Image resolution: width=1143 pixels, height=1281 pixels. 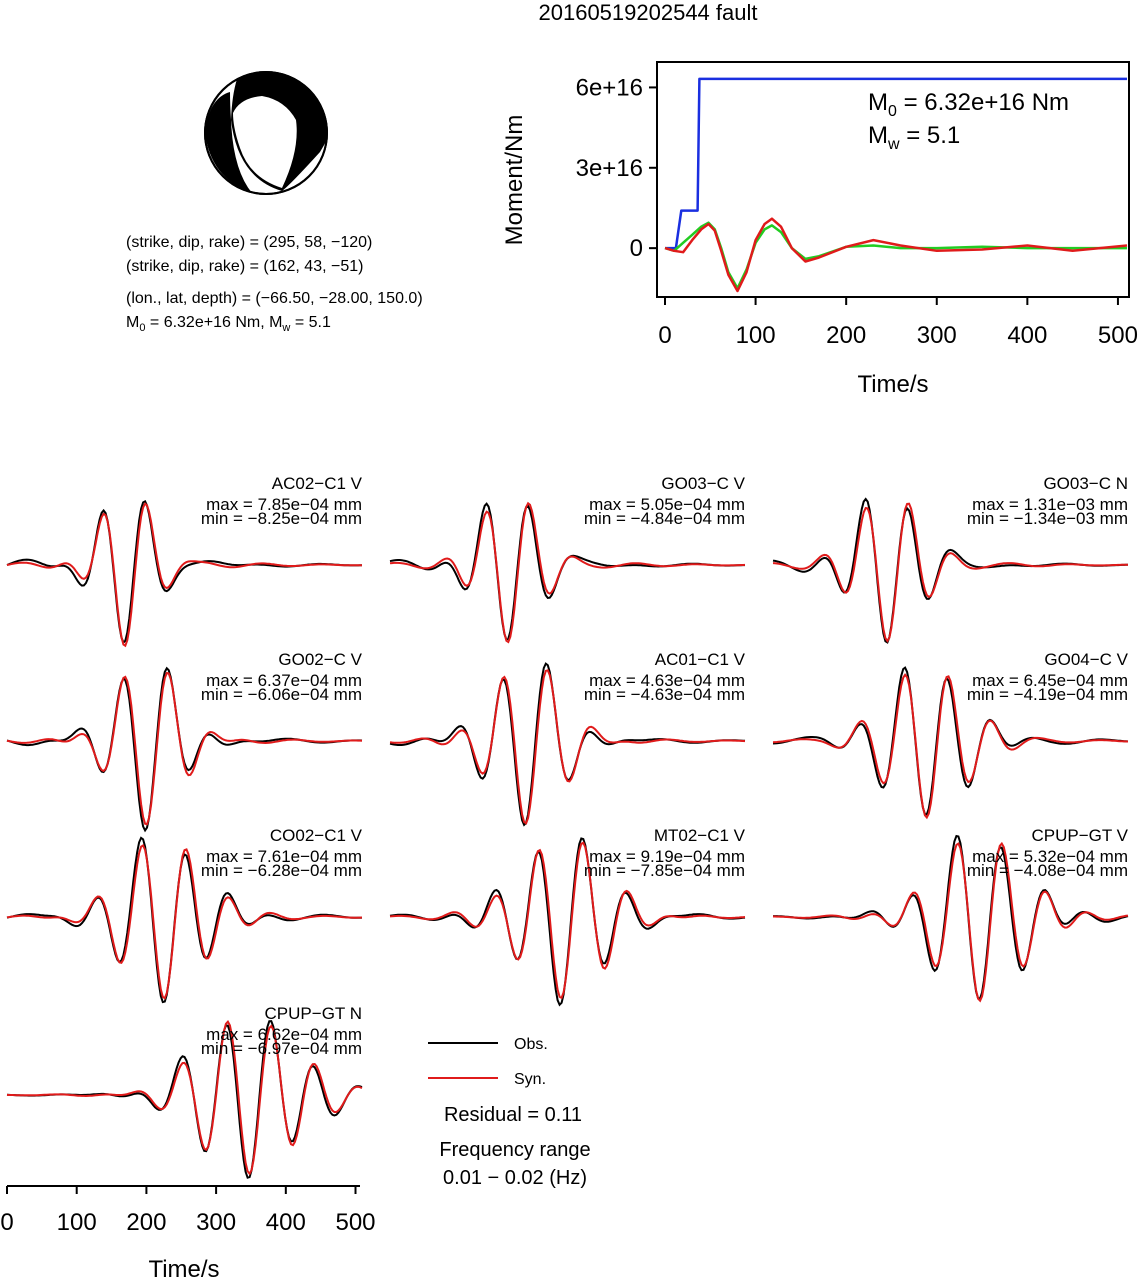 I want to click on beachball-outline-top, so click(x=266, y=133).